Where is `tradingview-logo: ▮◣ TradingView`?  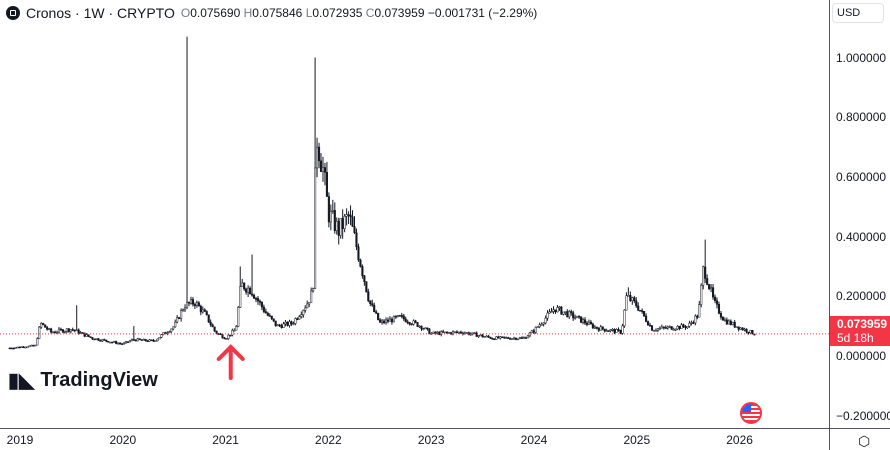 tradingview-logo: ▮◣ TradingView is located at coordinates (83, 380).